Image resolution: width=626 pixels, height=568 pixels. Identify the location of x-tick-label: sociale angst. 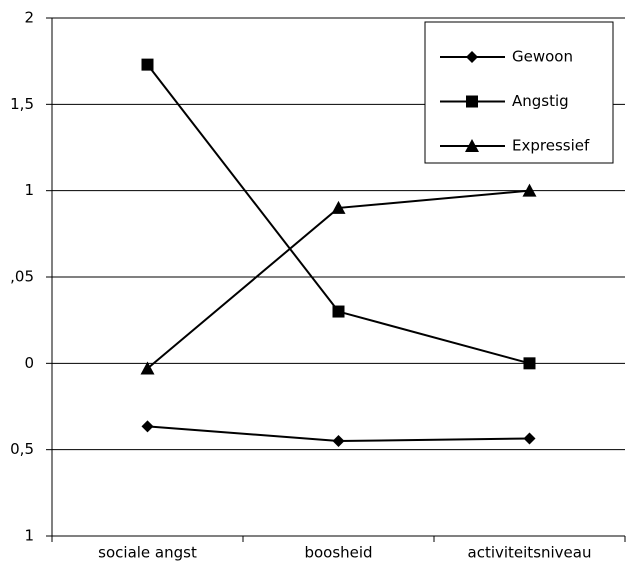
(147, 553).